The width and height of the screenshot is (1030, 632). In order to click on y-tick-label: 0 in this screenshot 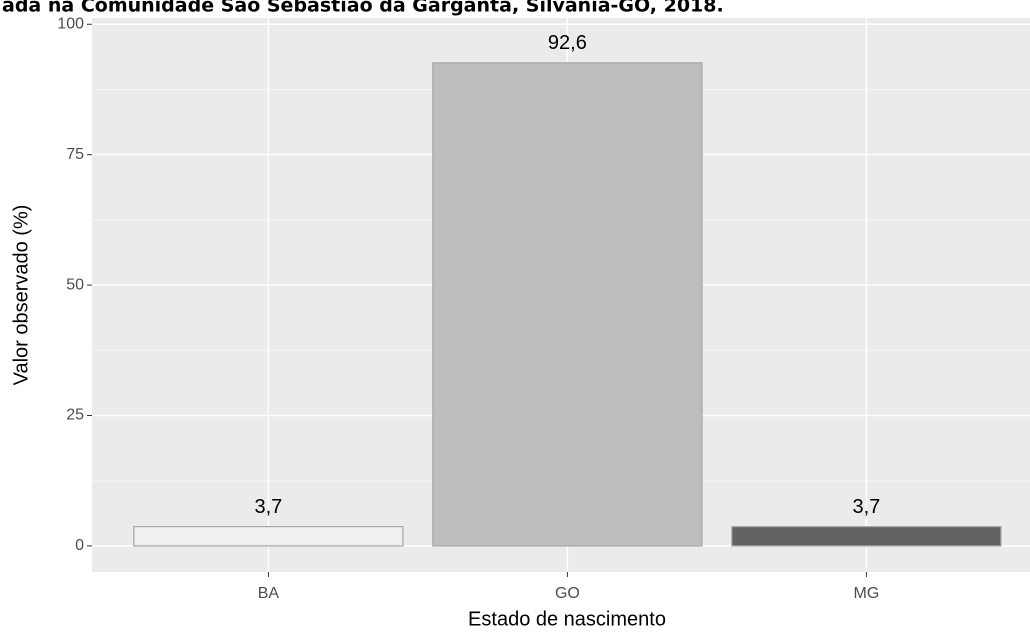, I will do `click(79, 545)`.